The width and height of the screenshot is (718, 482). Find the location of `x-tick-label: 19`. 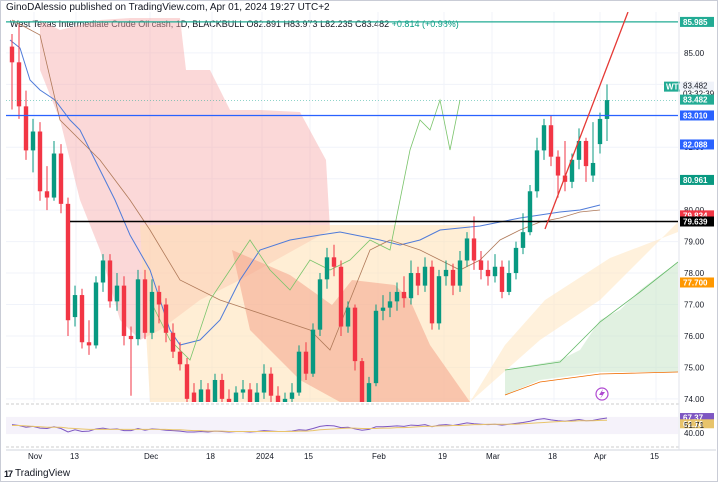

x-tick-label: 19 is located at coordinates (442, 456).